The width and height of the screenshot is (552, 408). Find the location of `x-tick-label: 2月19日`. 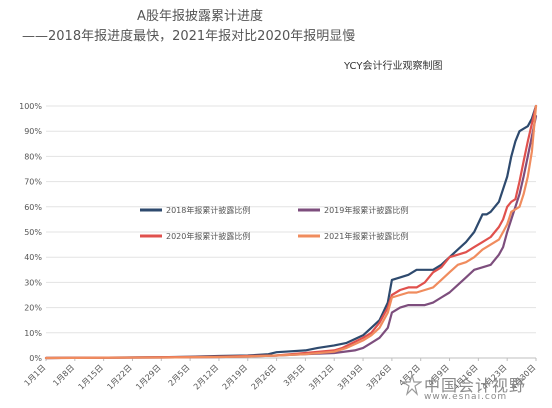

x-tick-label: 2月19日 is located at coordinates (235, 377).